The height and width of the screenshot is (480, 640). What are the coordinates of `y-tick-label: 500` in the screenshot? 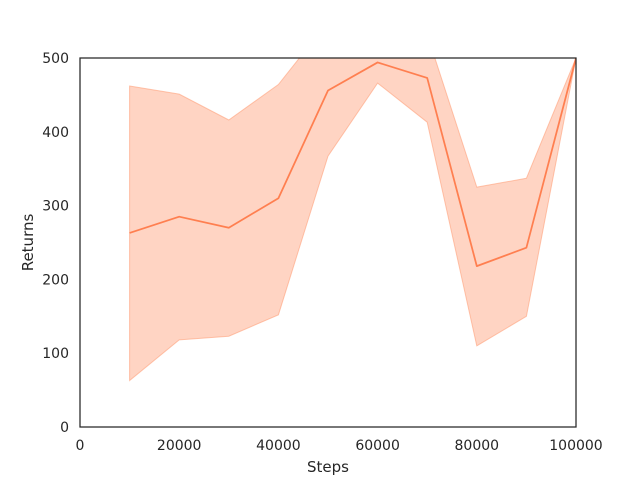 It's located at (55, 59).